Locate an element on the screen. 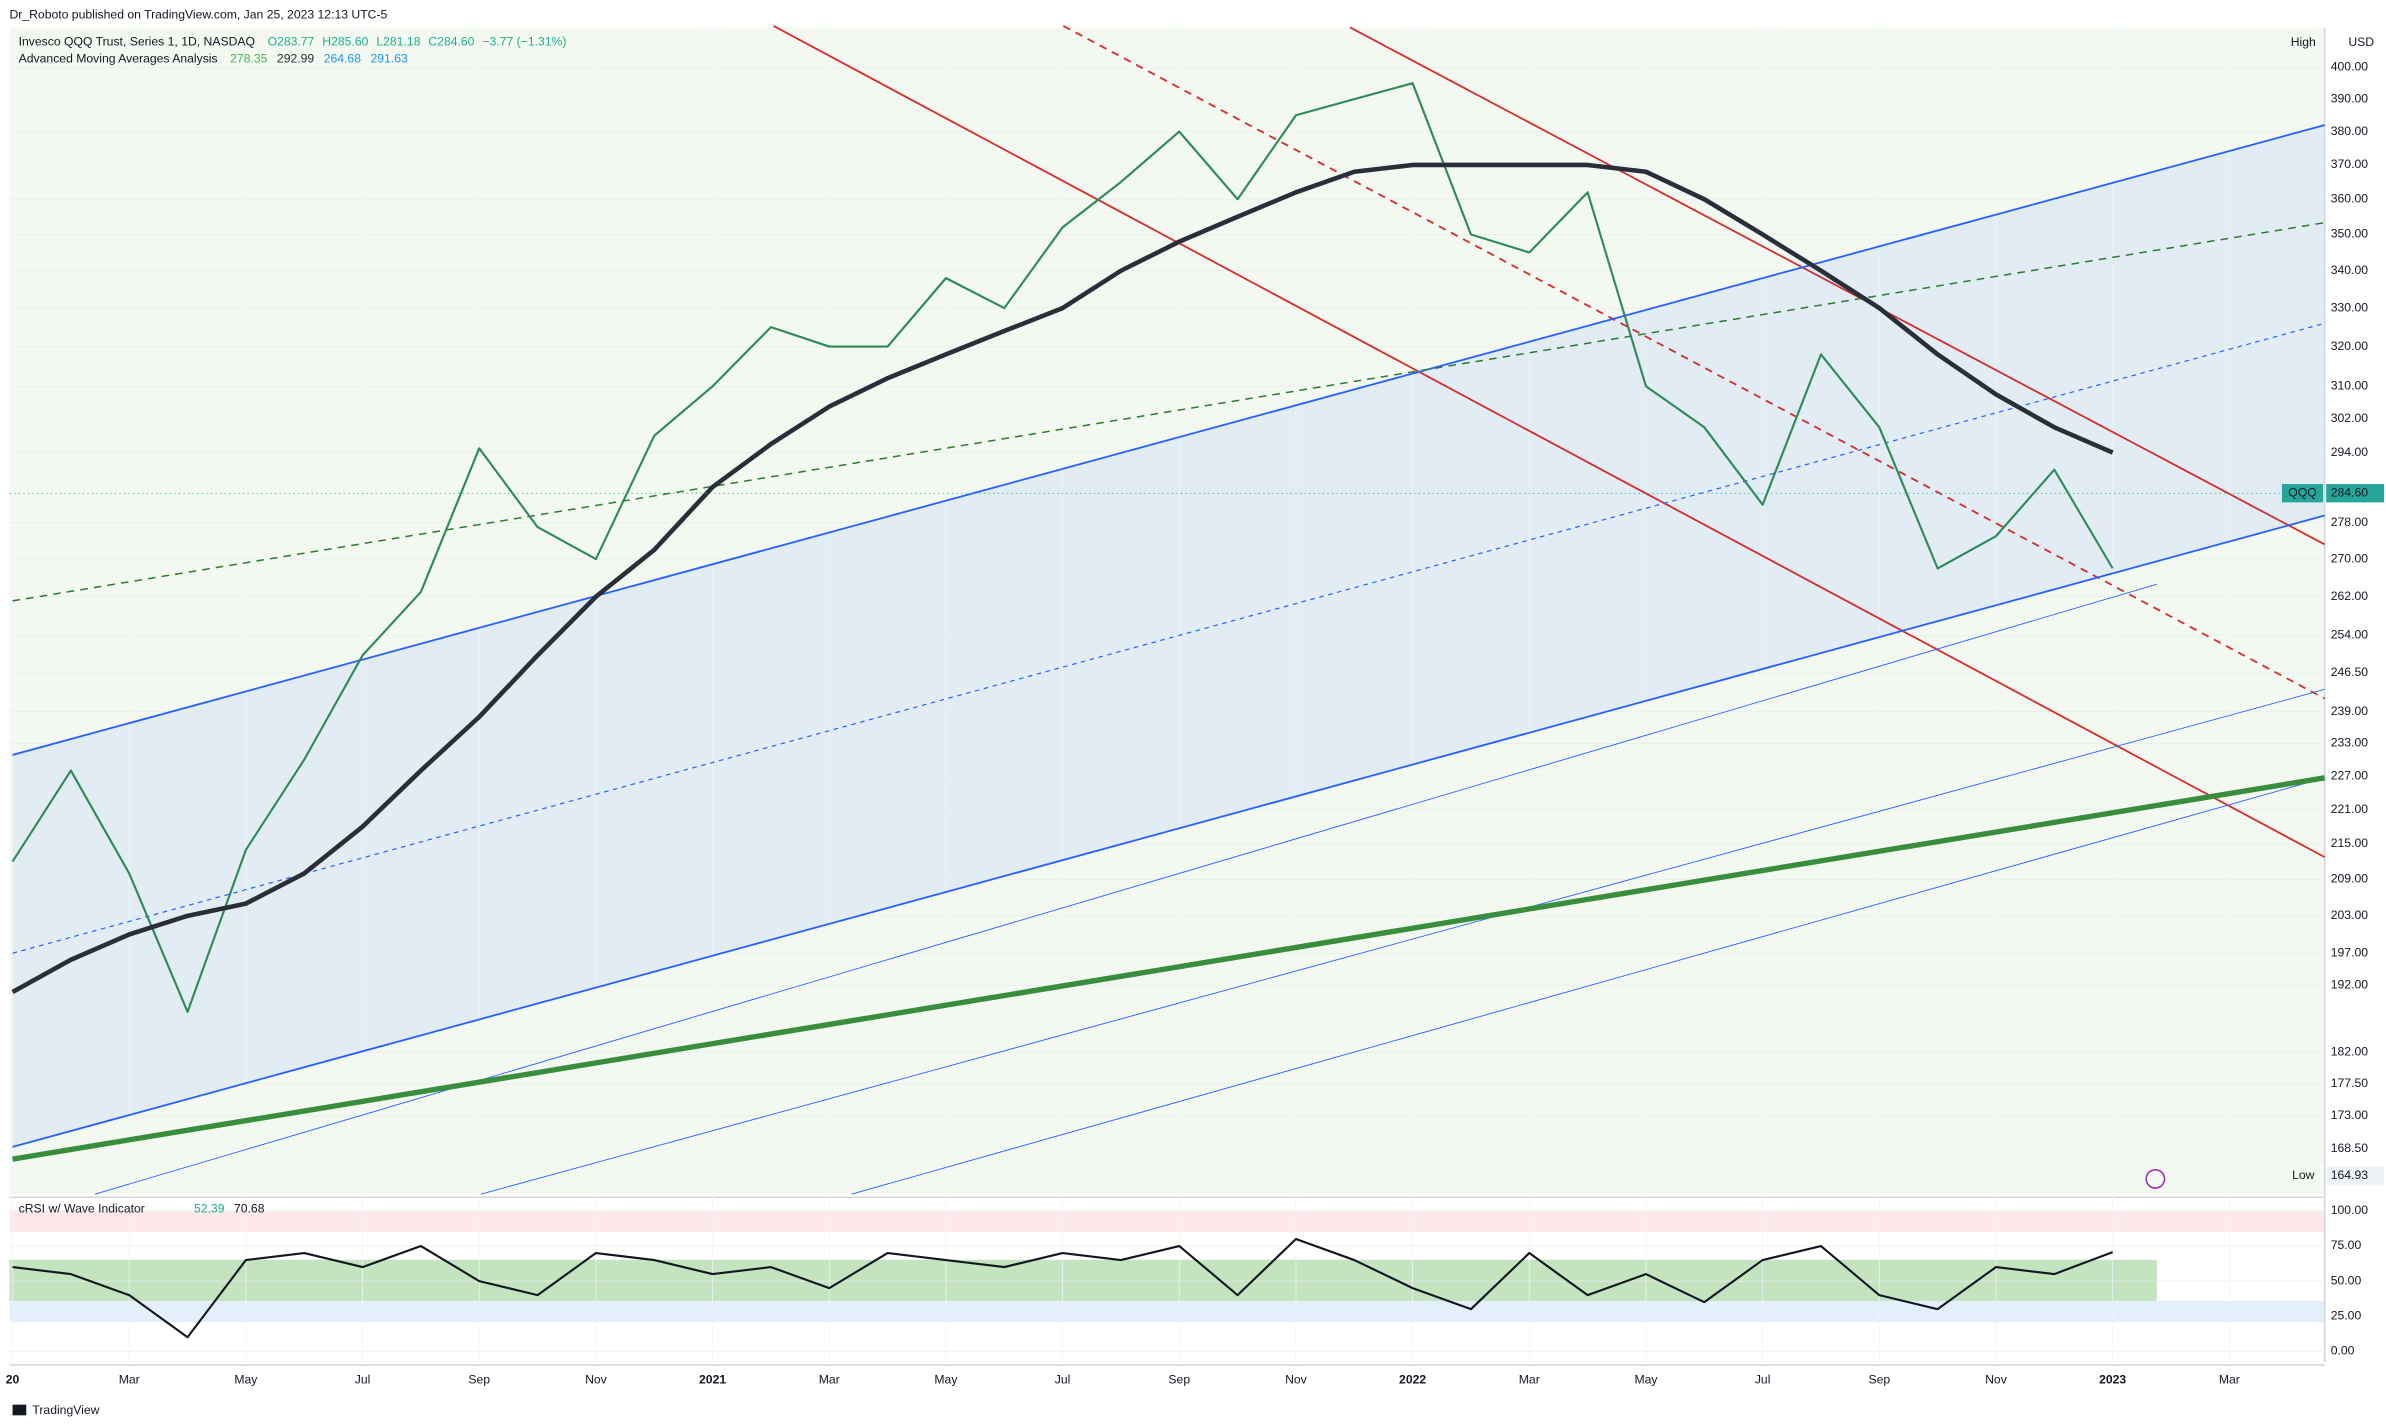 The image size is (2386, 1426). y-tick-label: 270.00 is located at coordinates (2349, 558).